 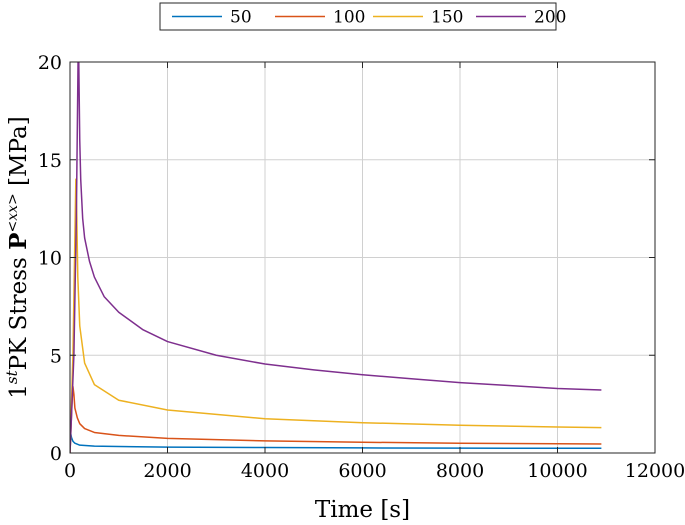 I want to click on y-axis-label-sup1: st, so click(x=12, y=376).